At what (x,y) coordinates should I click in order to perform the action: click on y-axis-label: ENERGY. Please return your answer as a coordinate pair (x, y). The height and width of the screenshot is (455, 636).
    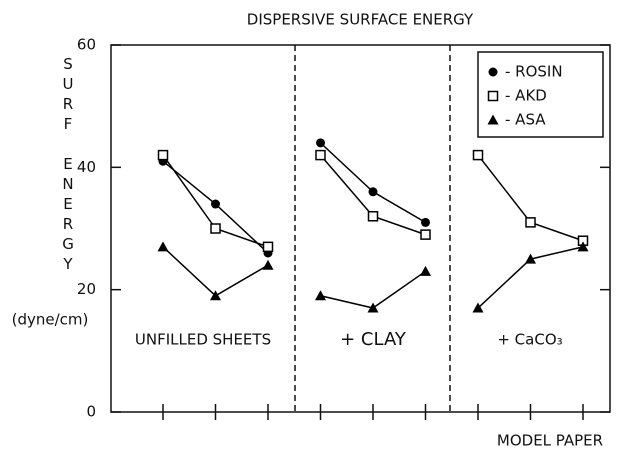
    Looking at the image, I should click on (68, 215).